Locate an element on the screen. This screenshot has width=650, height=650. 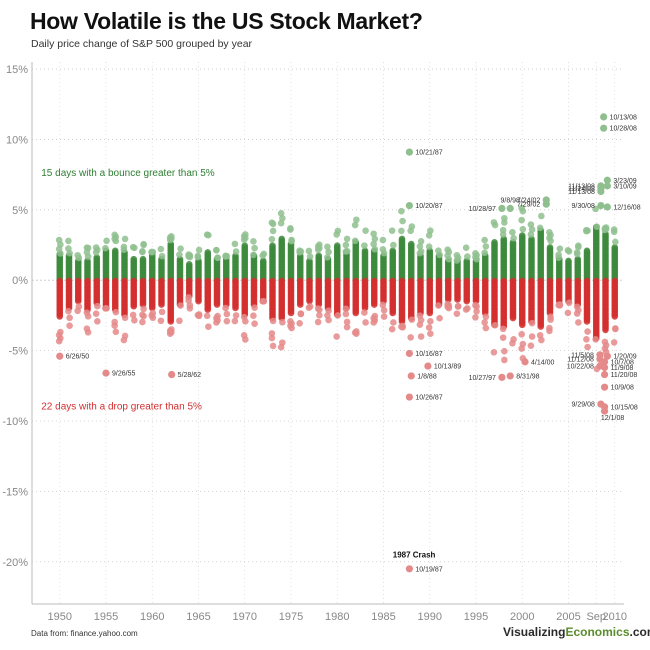
year-cluster-1961 is located at coordinates (161, 285).